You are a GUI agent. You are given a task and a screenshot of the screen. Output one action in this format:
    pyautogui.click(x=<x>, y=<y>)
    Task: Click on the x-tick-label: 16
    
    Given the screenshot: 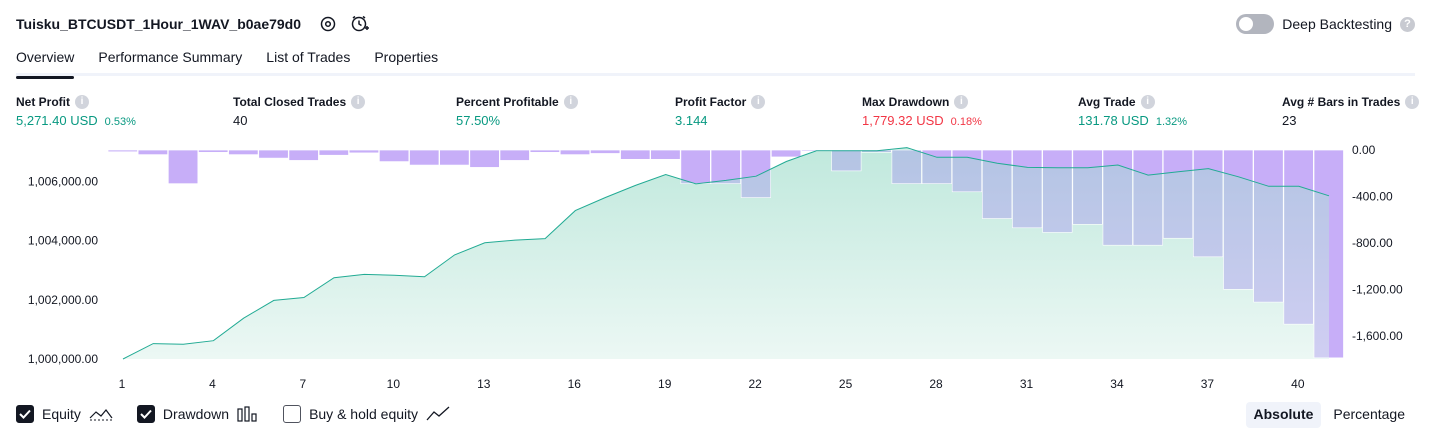 What is the action you would take?
    pyautogui.click(x=575, y=384)
    